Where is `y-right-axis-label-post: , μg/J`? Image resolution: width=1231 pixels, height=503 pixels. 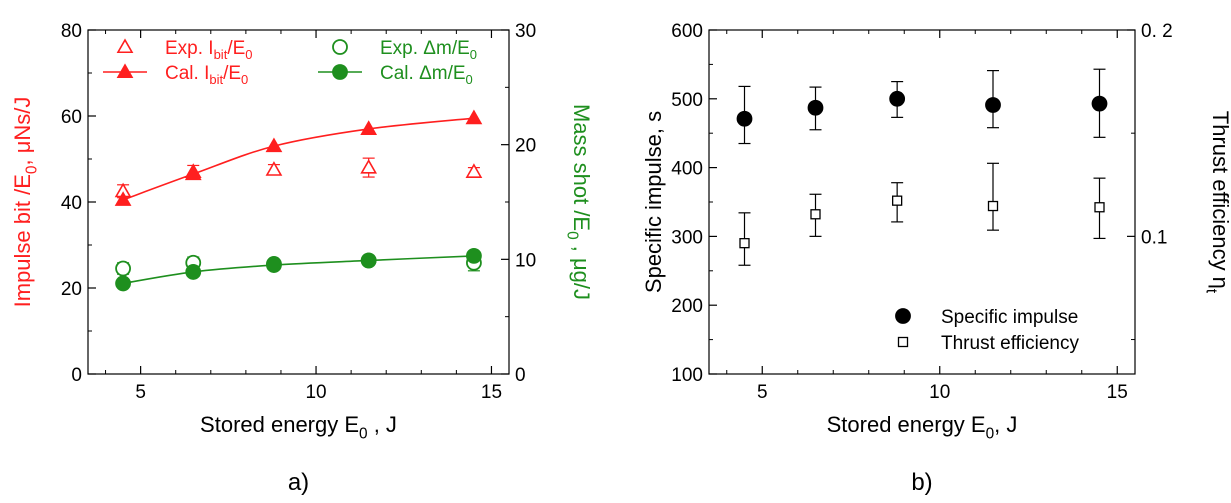 y-right-axis-label-post: , μg/J is located at coordinates (581, 270).